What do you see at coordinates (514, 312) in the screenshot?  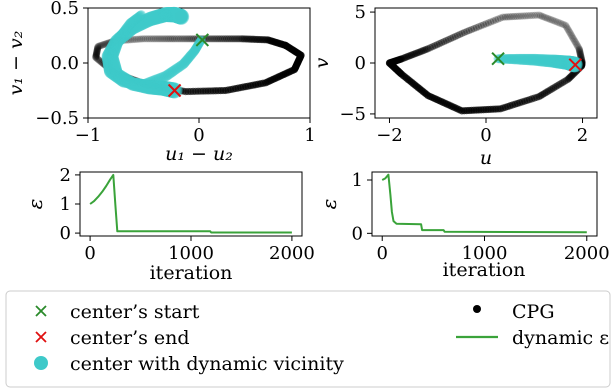 I see `legend-item-cpg: CPG` at bounding box center [514, 312].